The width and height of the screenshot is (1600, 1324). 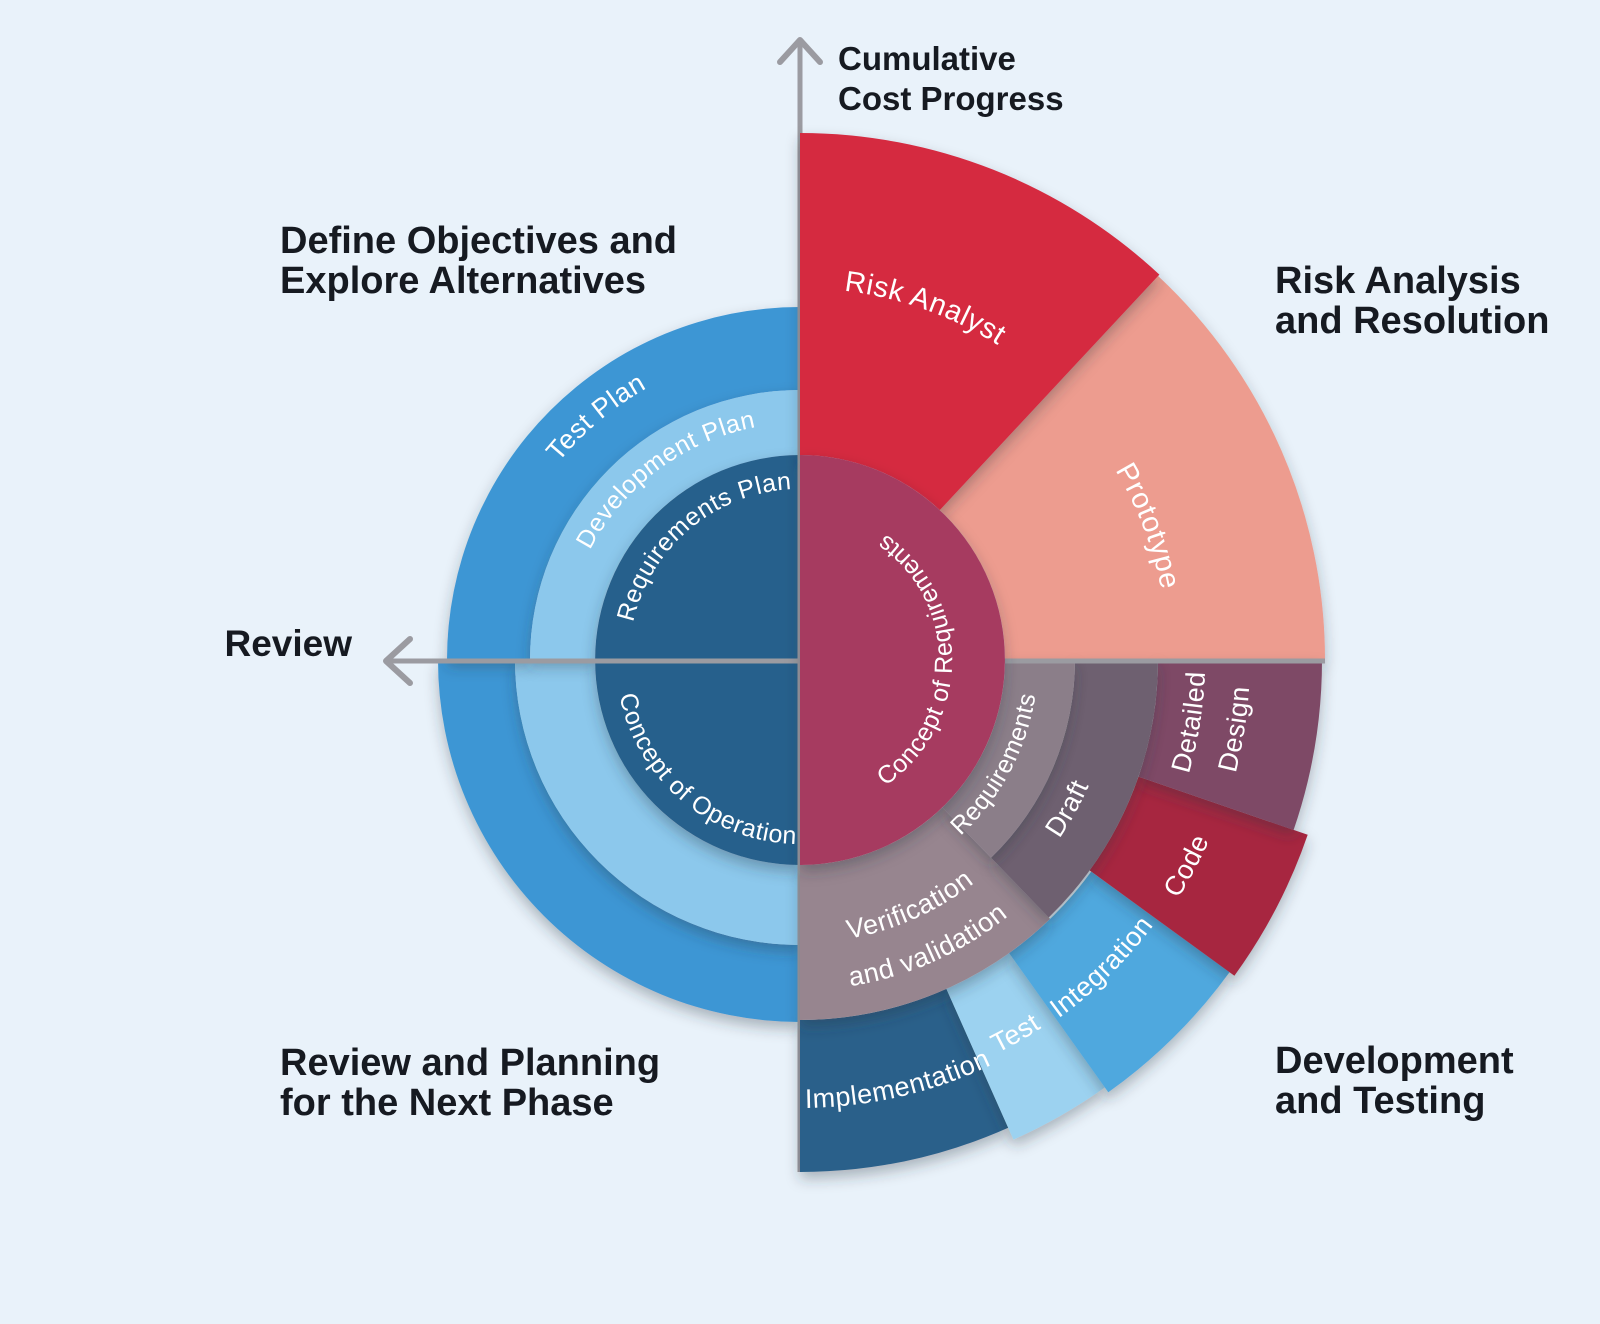 What do you see at coordinates (902, 660) in the screenshot?
I see `disc-concept-of-requirements` at bounding box center [902, 660].